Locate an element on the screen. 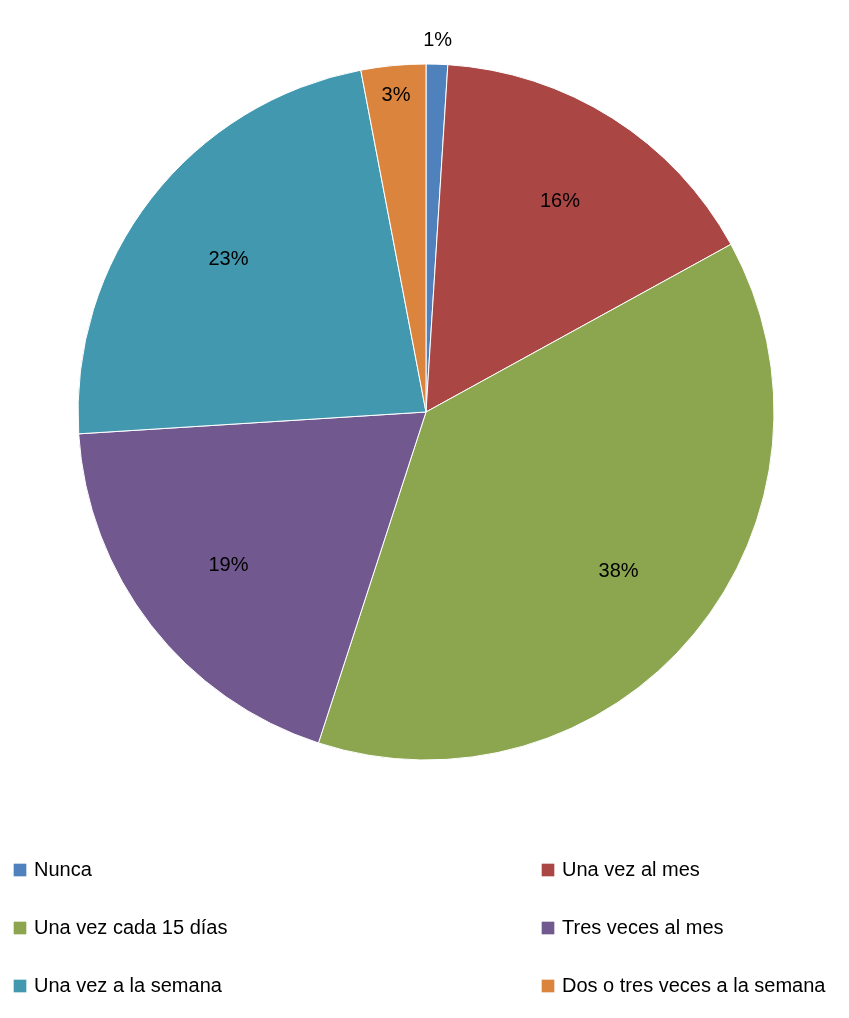  data-label: 38% is located at coordinates (618, 570).